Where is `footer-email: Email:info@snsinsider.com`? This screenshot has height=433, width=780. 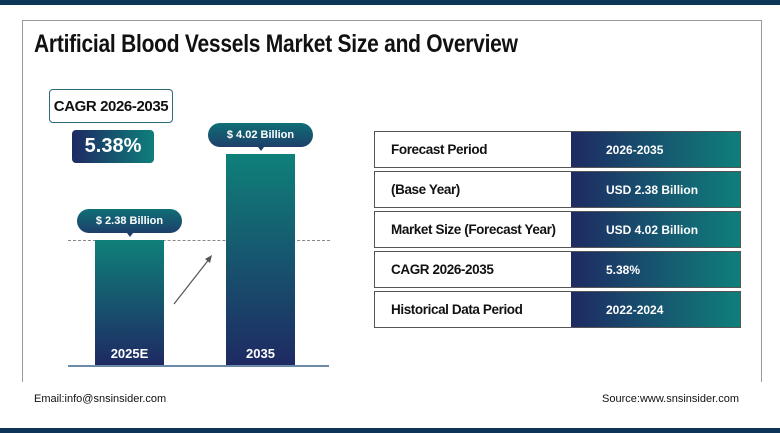
footer-email: Email:info@snsinsider.com is located at coordinates (100, 399).